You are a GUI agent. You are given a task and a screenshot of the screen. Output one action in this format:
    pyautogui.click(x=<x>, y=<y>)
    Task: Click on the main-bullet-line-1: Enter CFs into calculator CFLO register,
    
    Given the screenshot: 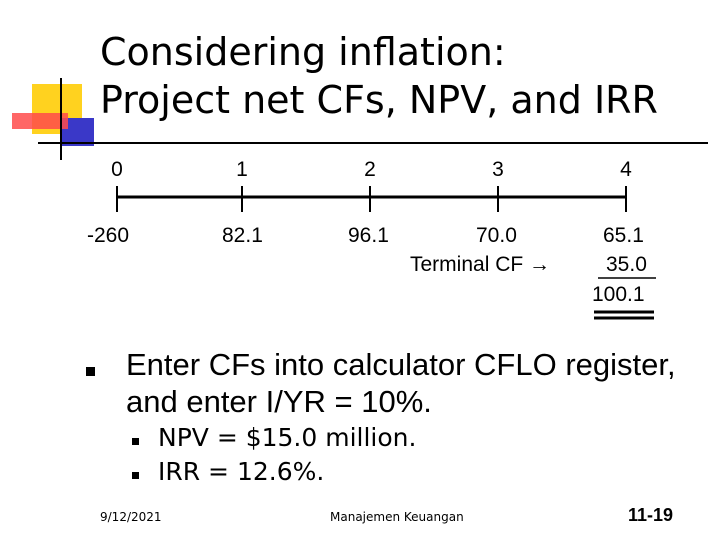 What is the action you would take?
    pyautogui.click(x=401, y=364)
    